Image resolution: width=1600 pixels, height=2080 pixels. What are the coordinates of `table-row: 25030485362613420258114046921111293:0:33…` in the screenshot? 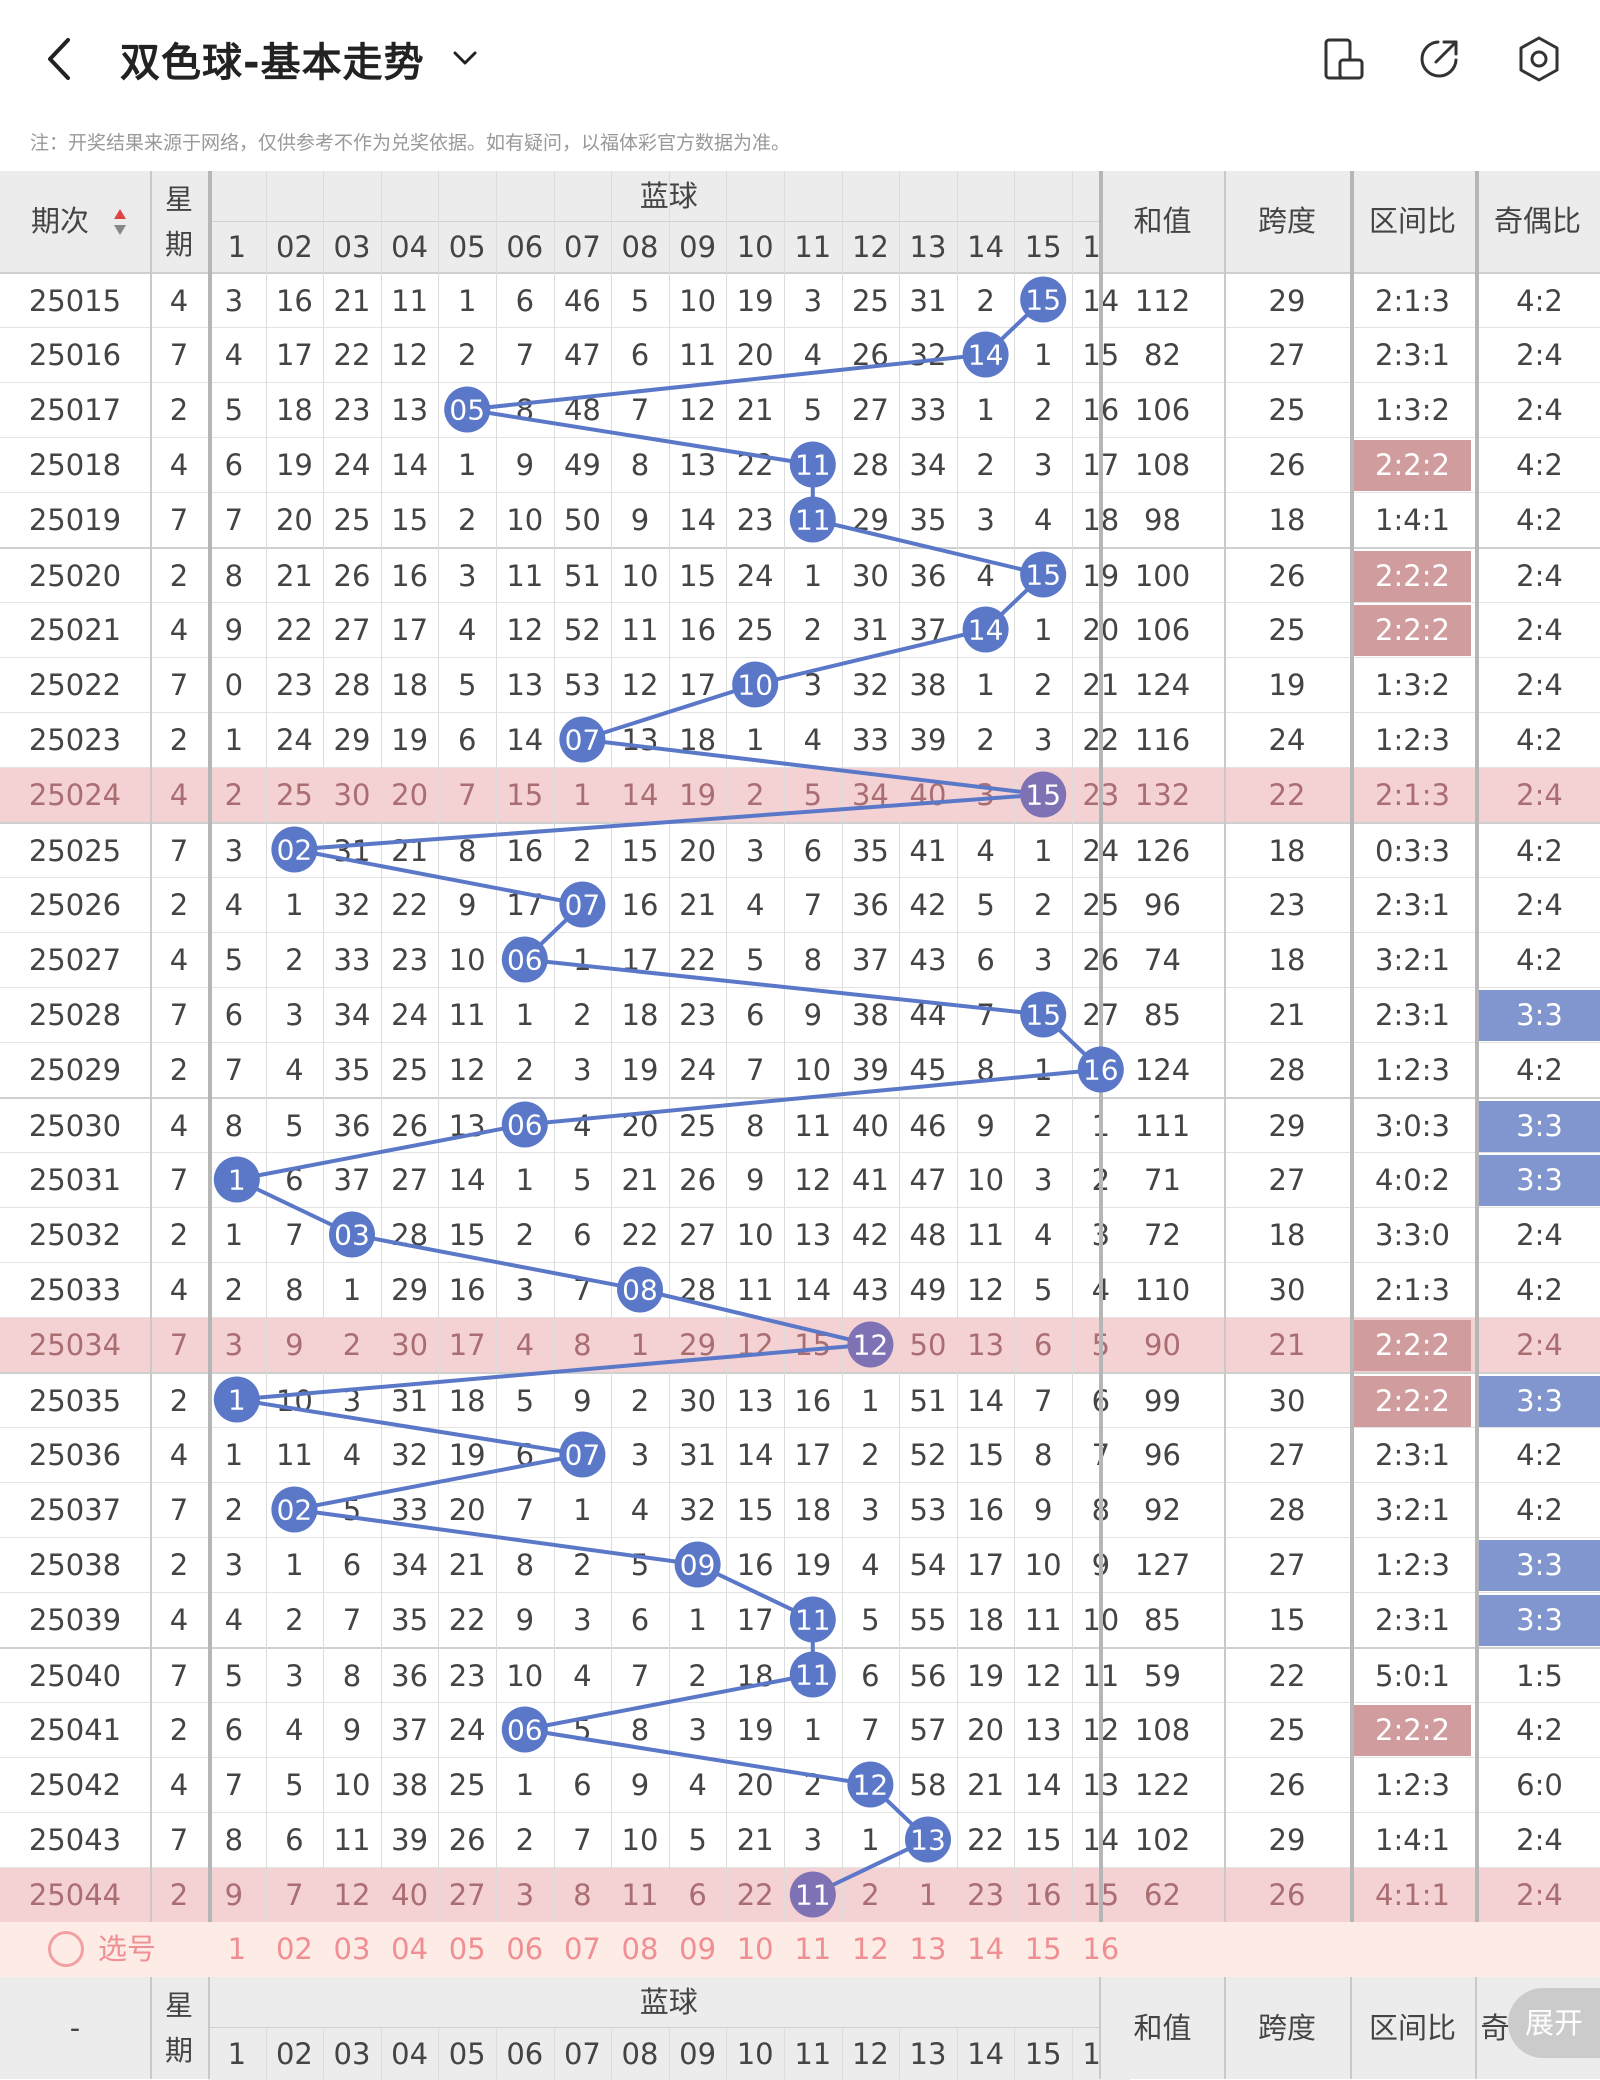 It's located at (800, 1125).